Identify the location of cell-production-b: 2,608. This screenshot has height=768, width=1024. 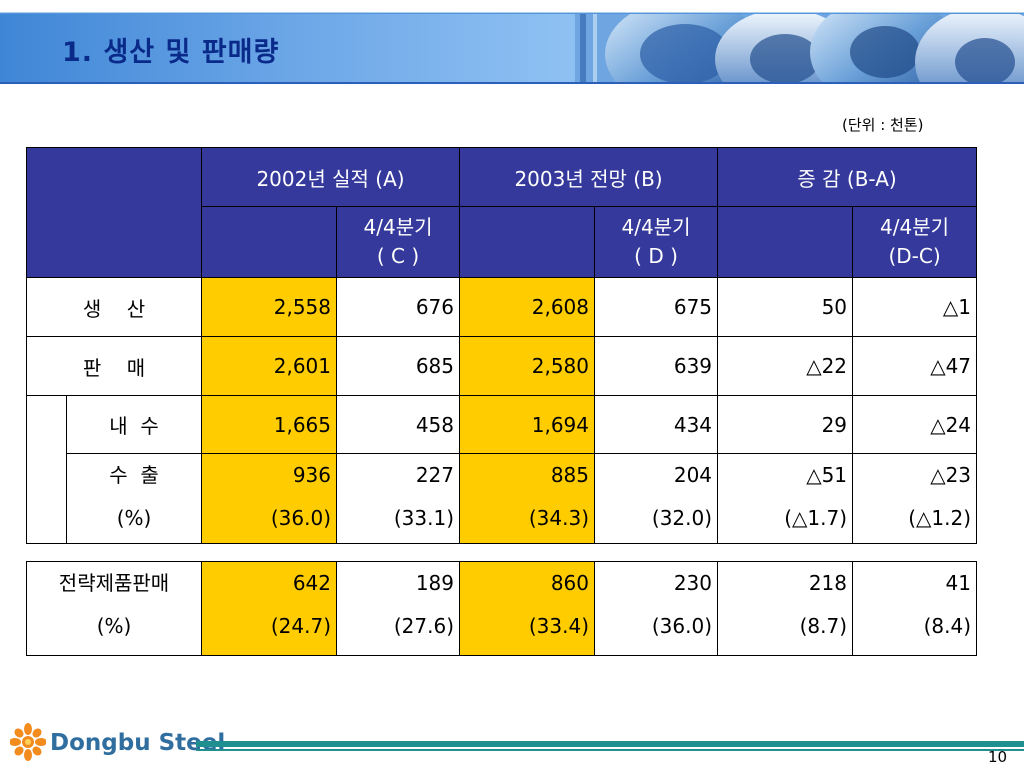
(527, 307).